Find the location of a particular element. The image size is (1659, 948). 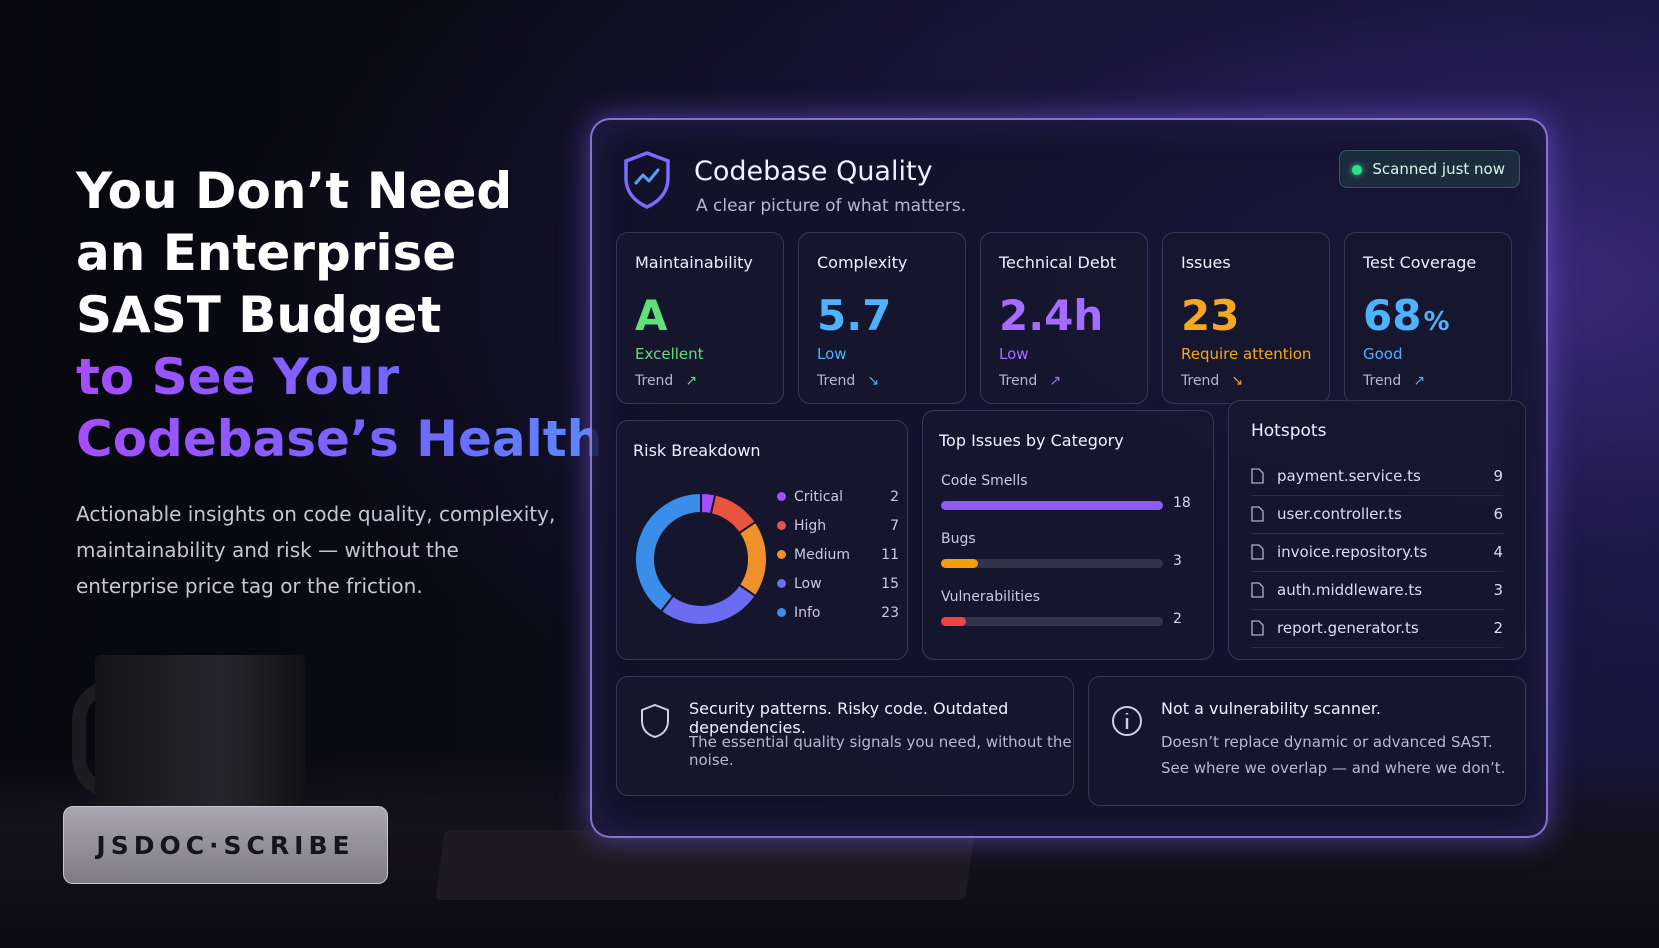

issue-value: 3 is located at coordinates (1177, 561).